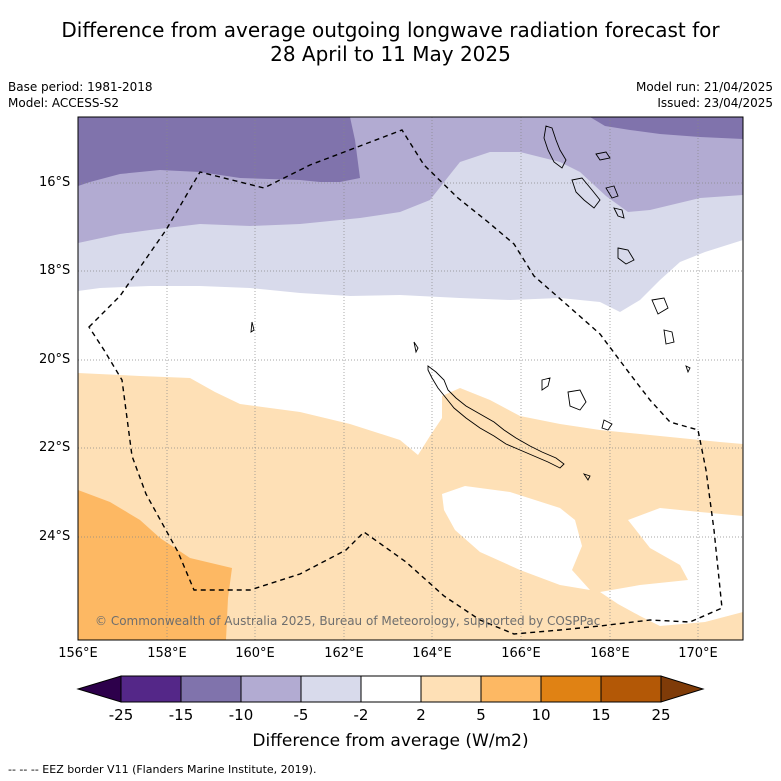 The width and height of the screenshot is (781, 781). What do you see at coordinates (55, 447) in the screenshot?
I see `lat-label-22s: 22°S` at bounding box center [55, 447].